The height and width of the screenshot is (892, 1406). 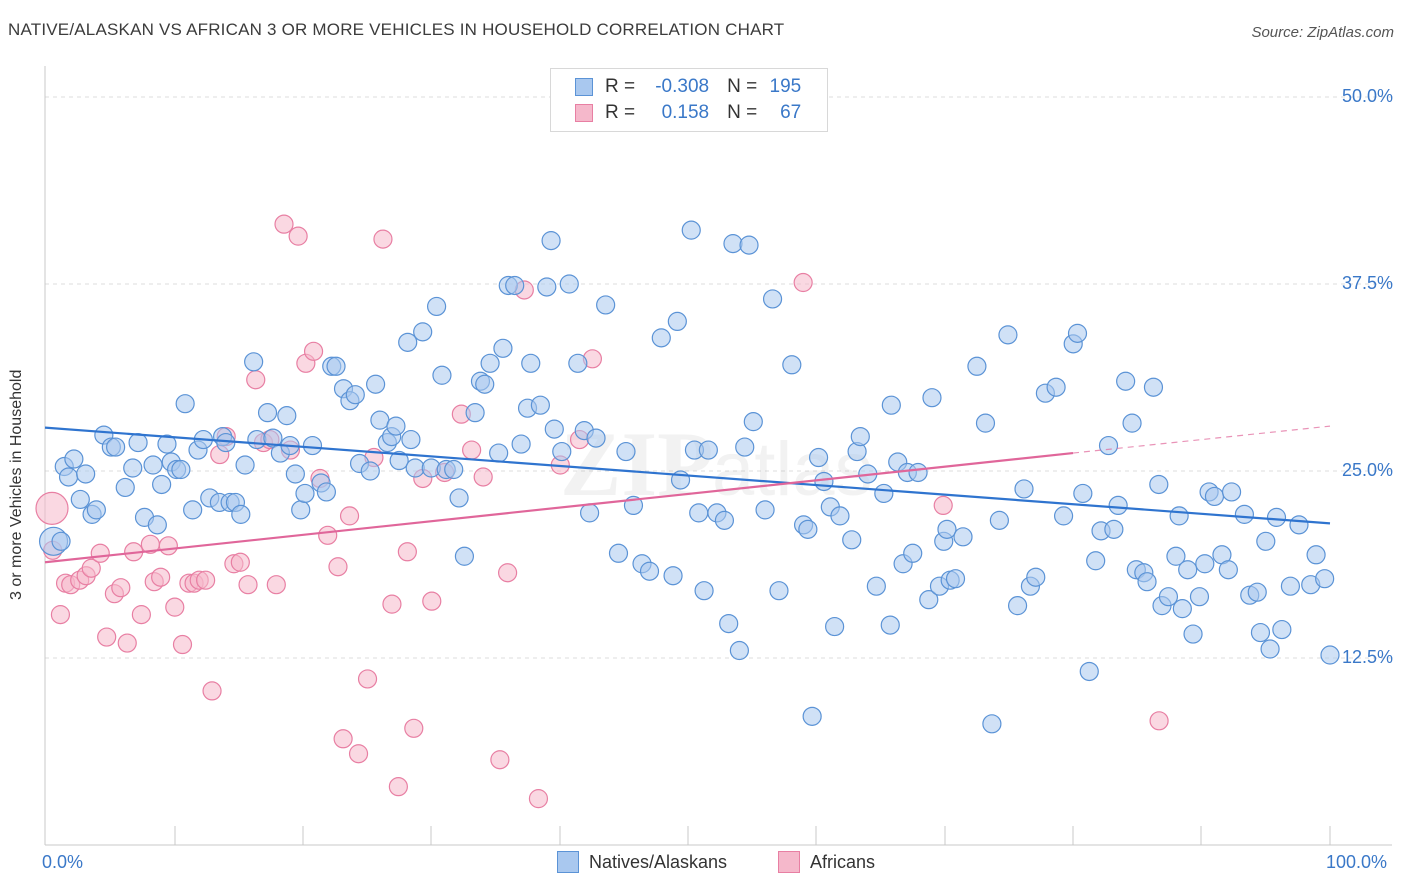 I want to click on bottom-legend-swatch-pink, so click(x=789, y=862).